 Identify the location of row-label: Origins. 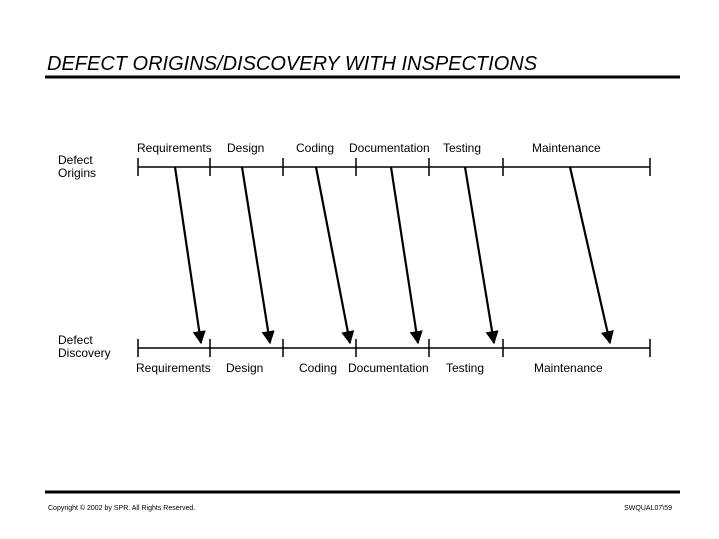
(77, 173).